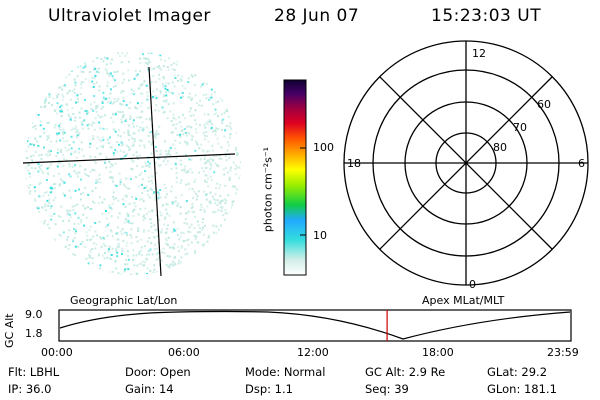 This screenshot has height=400, width=600. What do you see at coordinates (129, 16) in the screenshot?
I see `app-title: Ultraviolet Imager` at bounding box center [129, 16].